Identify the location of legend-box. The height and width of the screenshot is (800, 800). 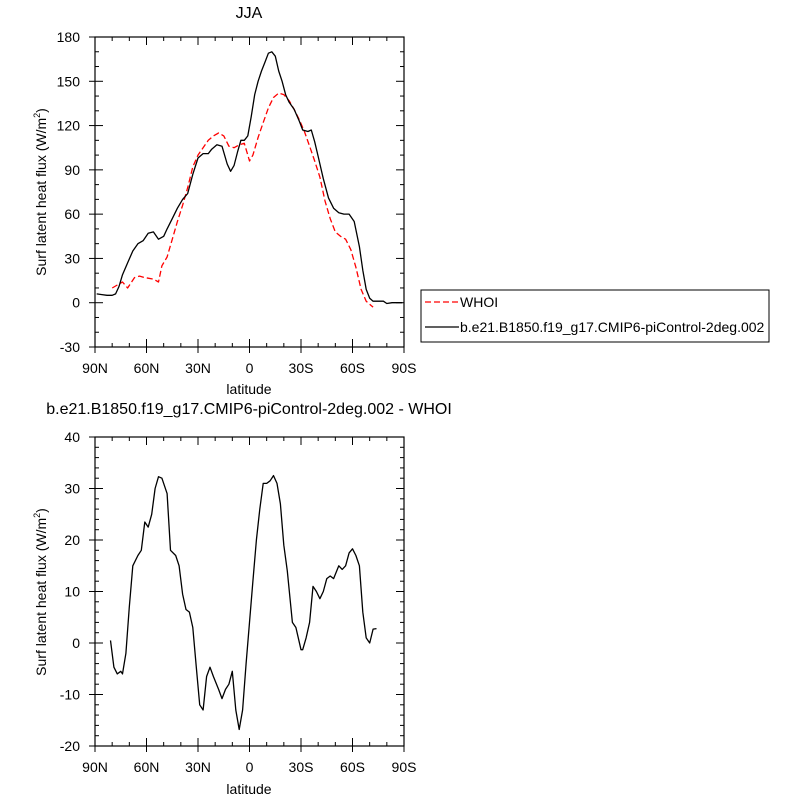
(595, 316).